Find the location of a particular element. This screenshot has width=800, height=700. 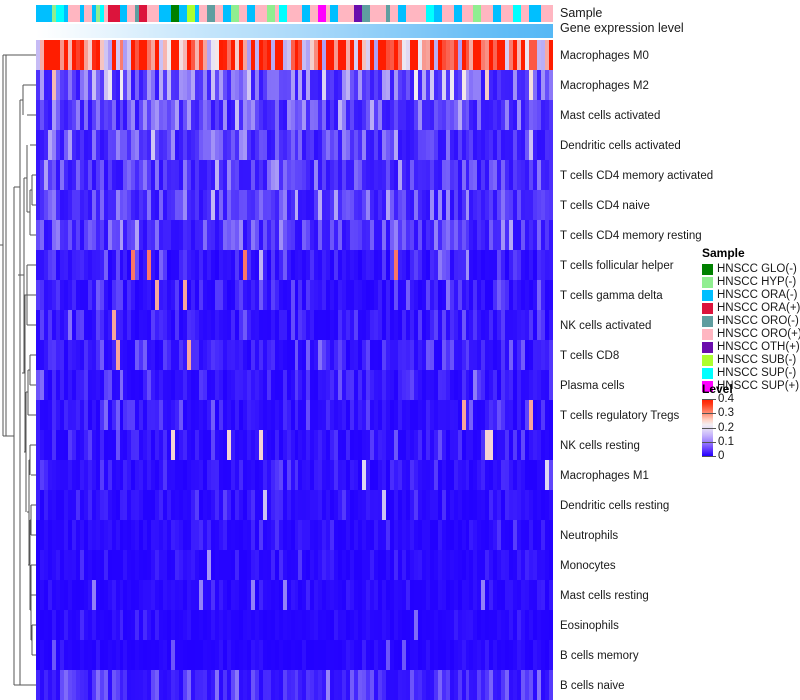

sample-legend-item: HNSCC ORA(+) is located at coordinates (751, 308).